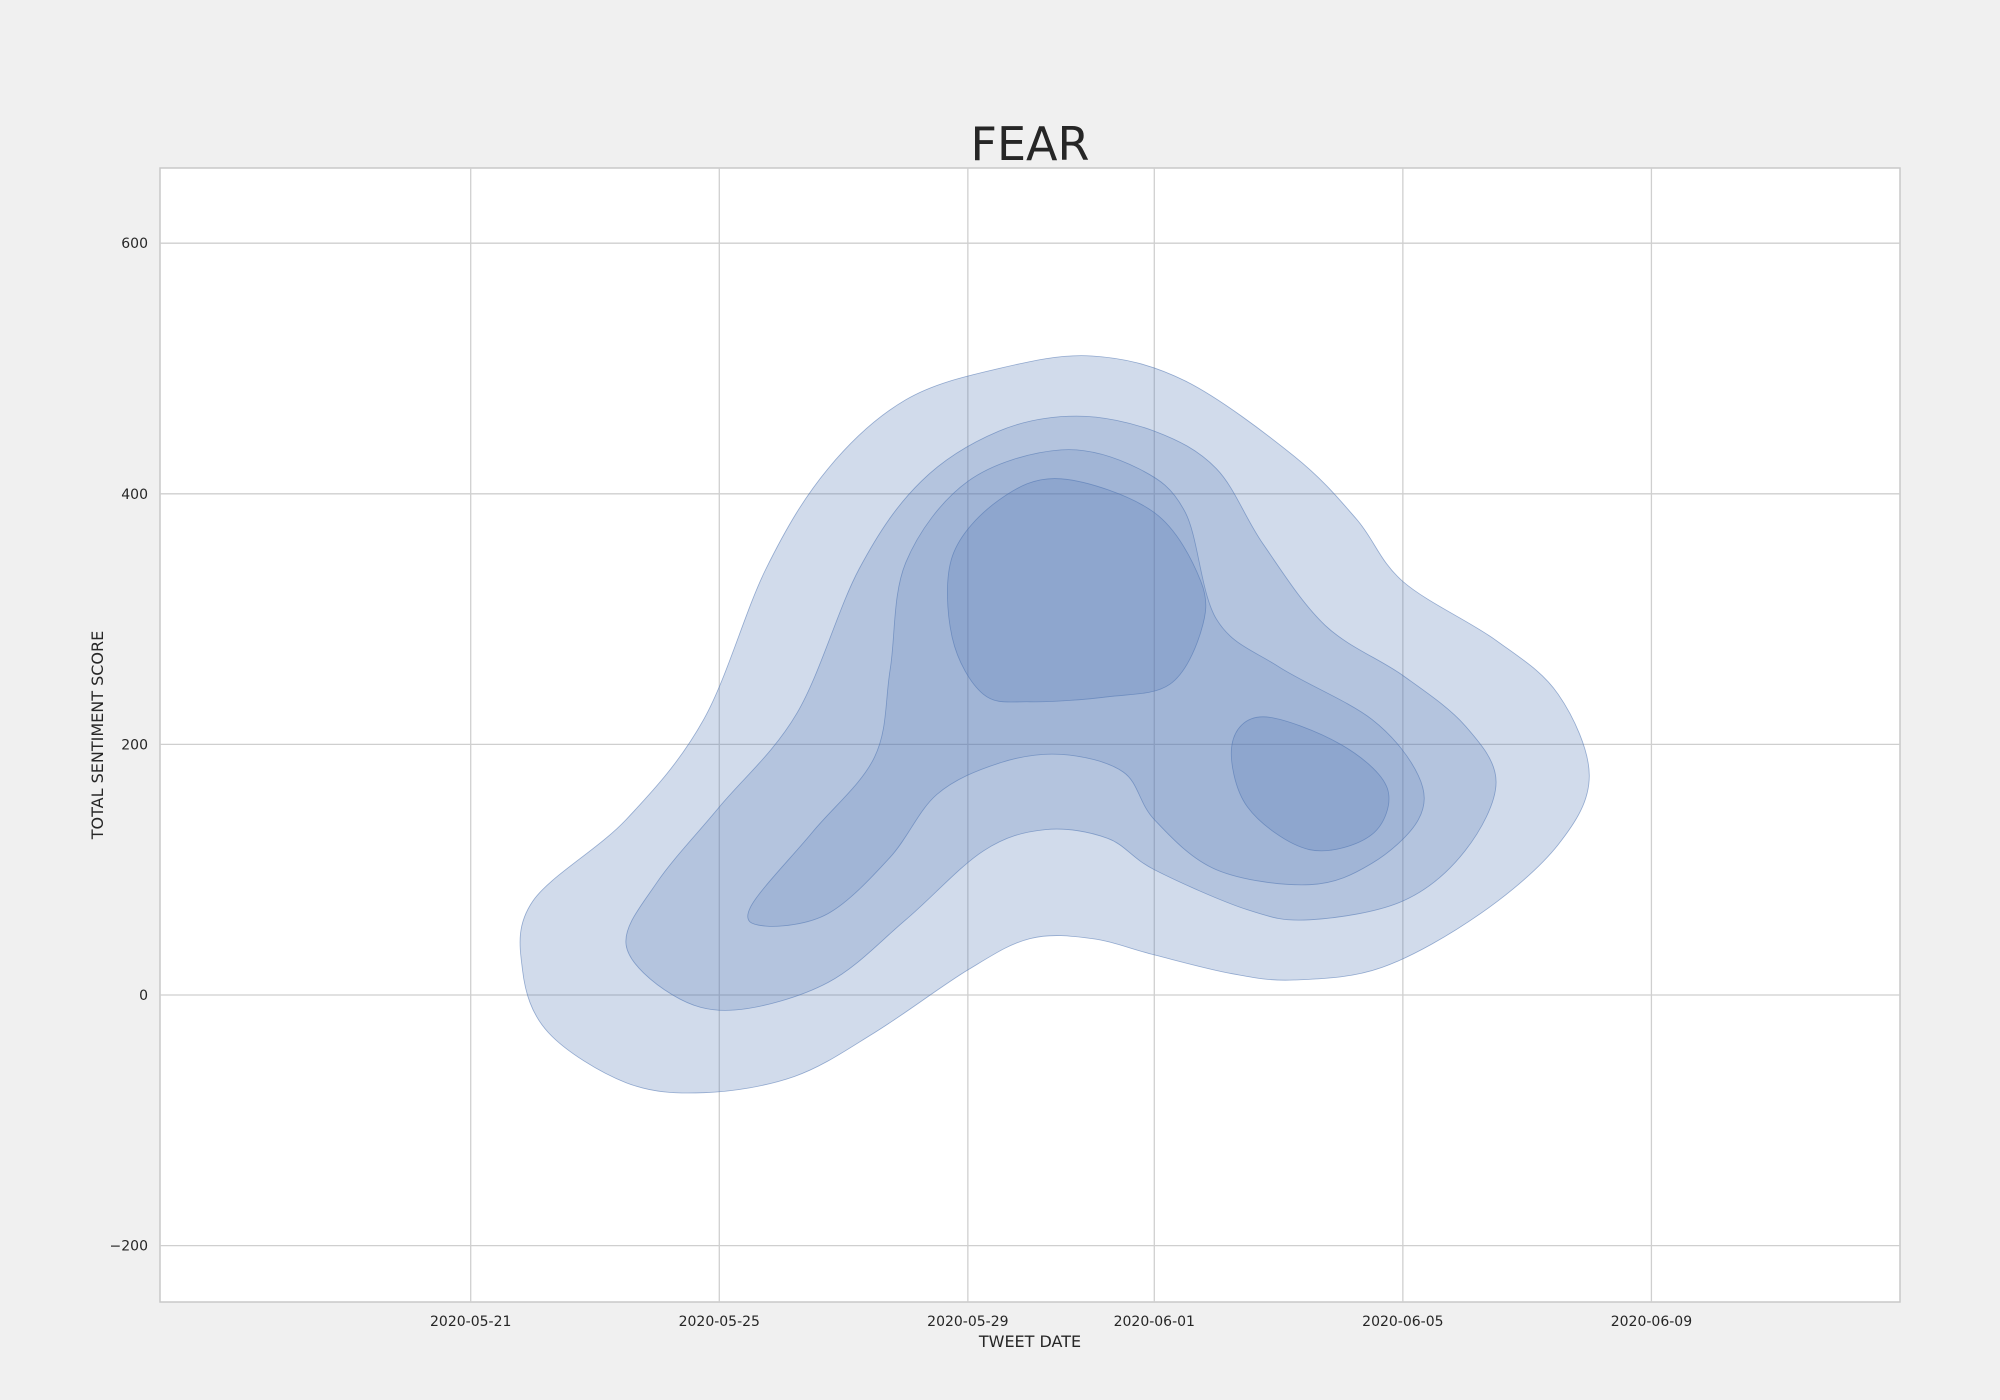  I want to click on y-tick-label: 400, so click(134, 495).